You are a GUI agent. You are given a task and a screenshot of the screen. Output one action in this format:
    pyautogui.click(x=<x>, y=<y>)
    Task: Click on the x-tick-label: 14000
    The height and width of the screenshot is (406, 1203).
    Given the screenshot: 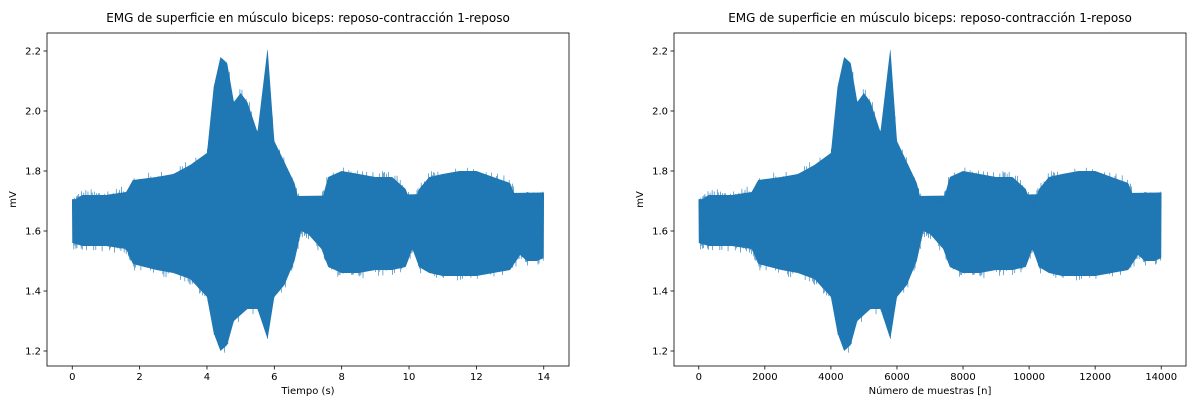 What is the action you would take?
    pyautogui.click(x=1161, y=377)
    